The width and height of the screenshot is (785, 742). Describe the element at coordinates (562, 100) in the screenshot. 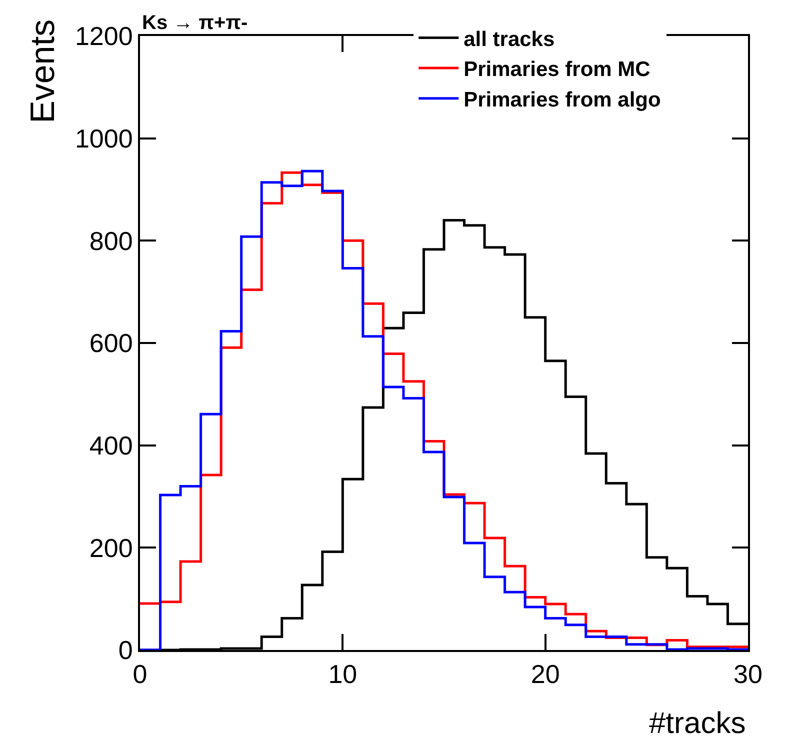

I see `legend-label: Primaries from algo` at that location.